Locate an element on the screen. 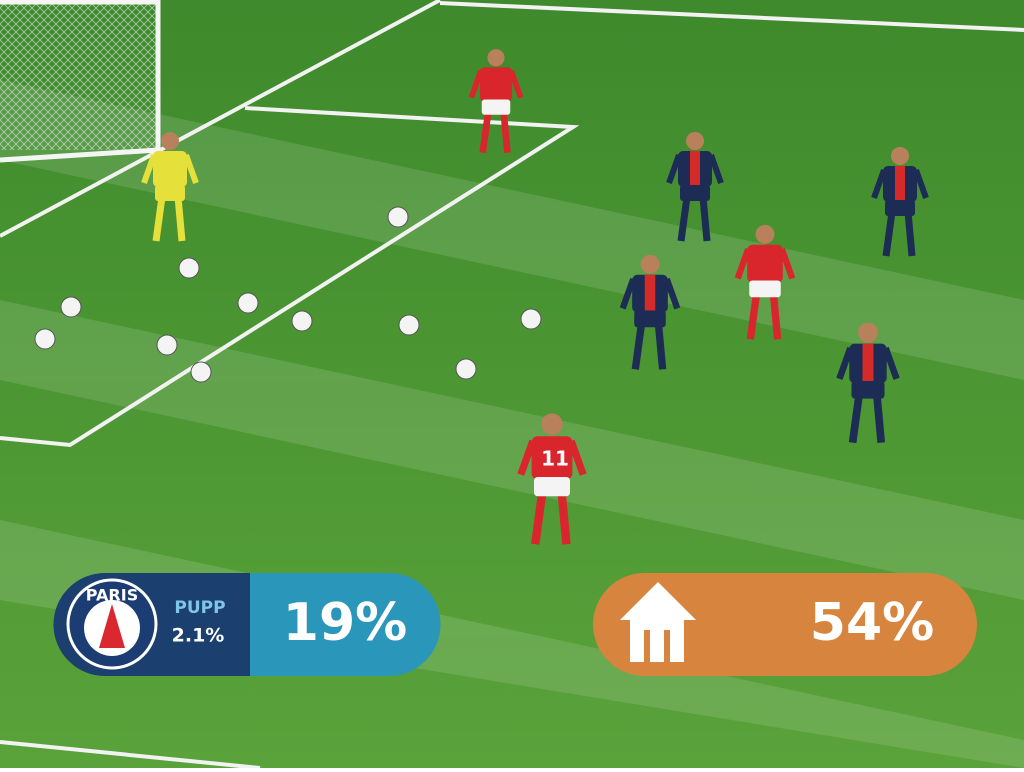  left-badge: PARIS PUPP 2.1% 19% is located at coordinates (247, 624).